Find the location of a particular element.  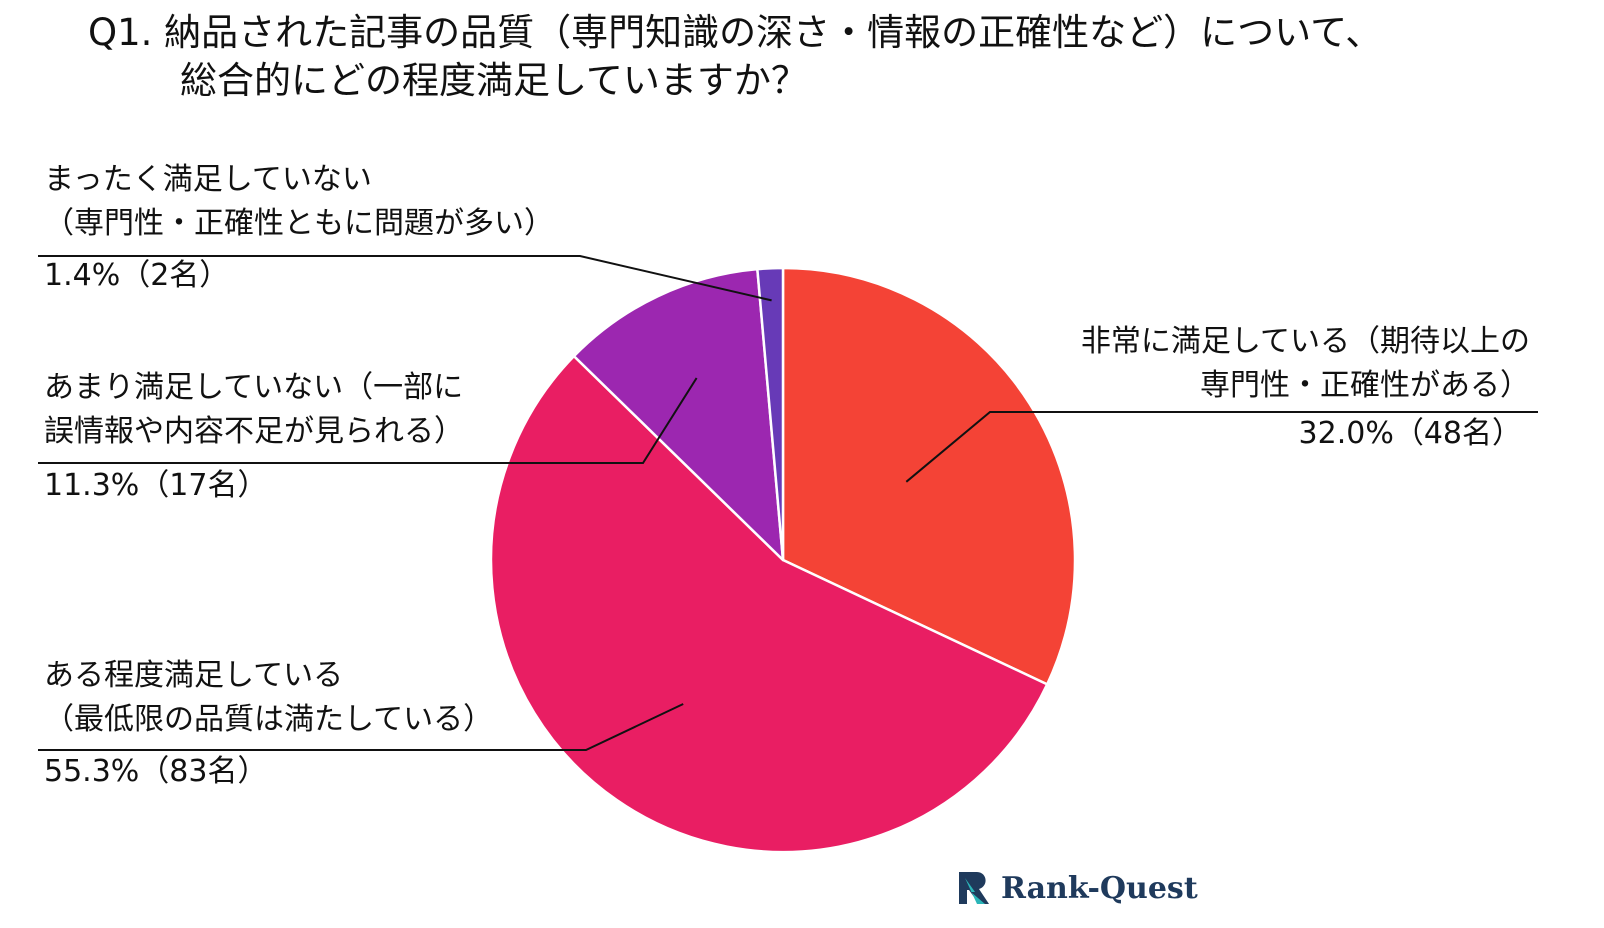

chart-title: Q1. 納品された記事の品質（専門知識の深さ・情報の正確性など）について、 is located at coordinates (735, 32).